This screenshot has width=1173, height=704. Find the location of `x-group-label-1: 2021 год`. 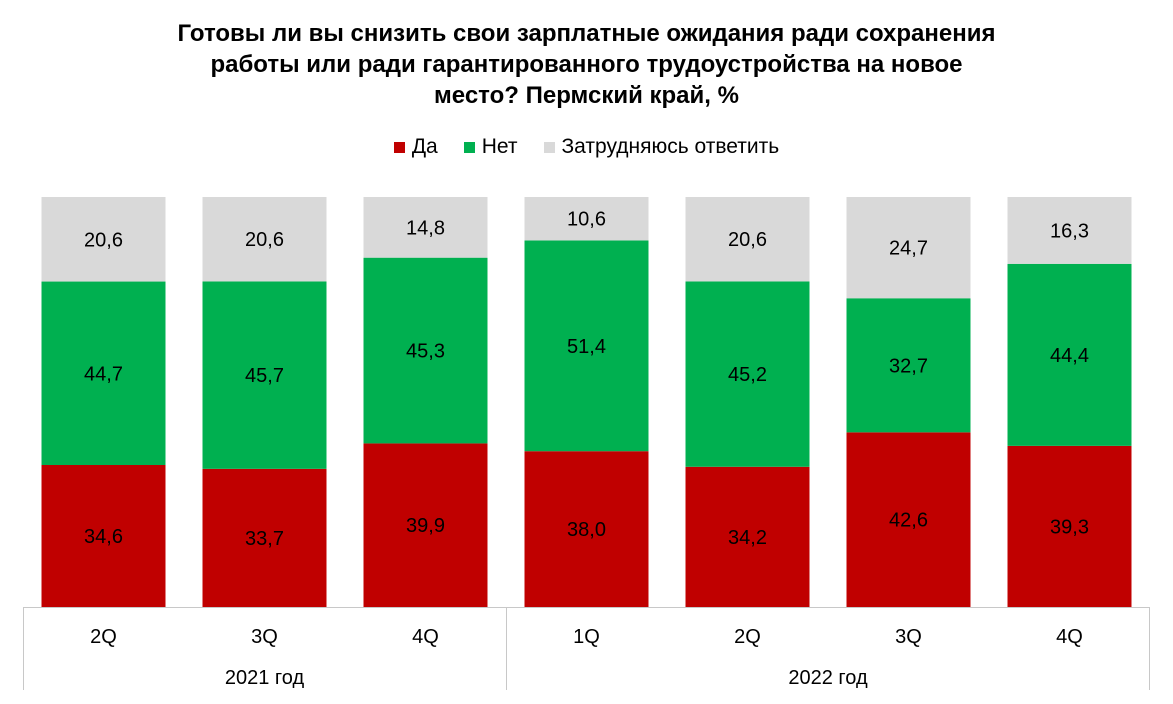

x-group-label-1: 2021 год is located at coordinates (265, 678).